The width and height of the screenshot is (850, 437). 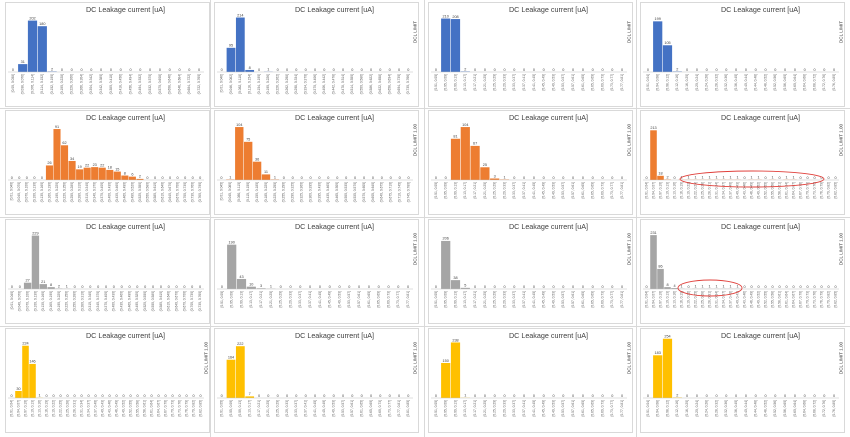 What do you see at coordinates (772, 190) in the screenshot?
I see `category-tick-label: (0.55, 0.58]` at bounding box center [772, 190].